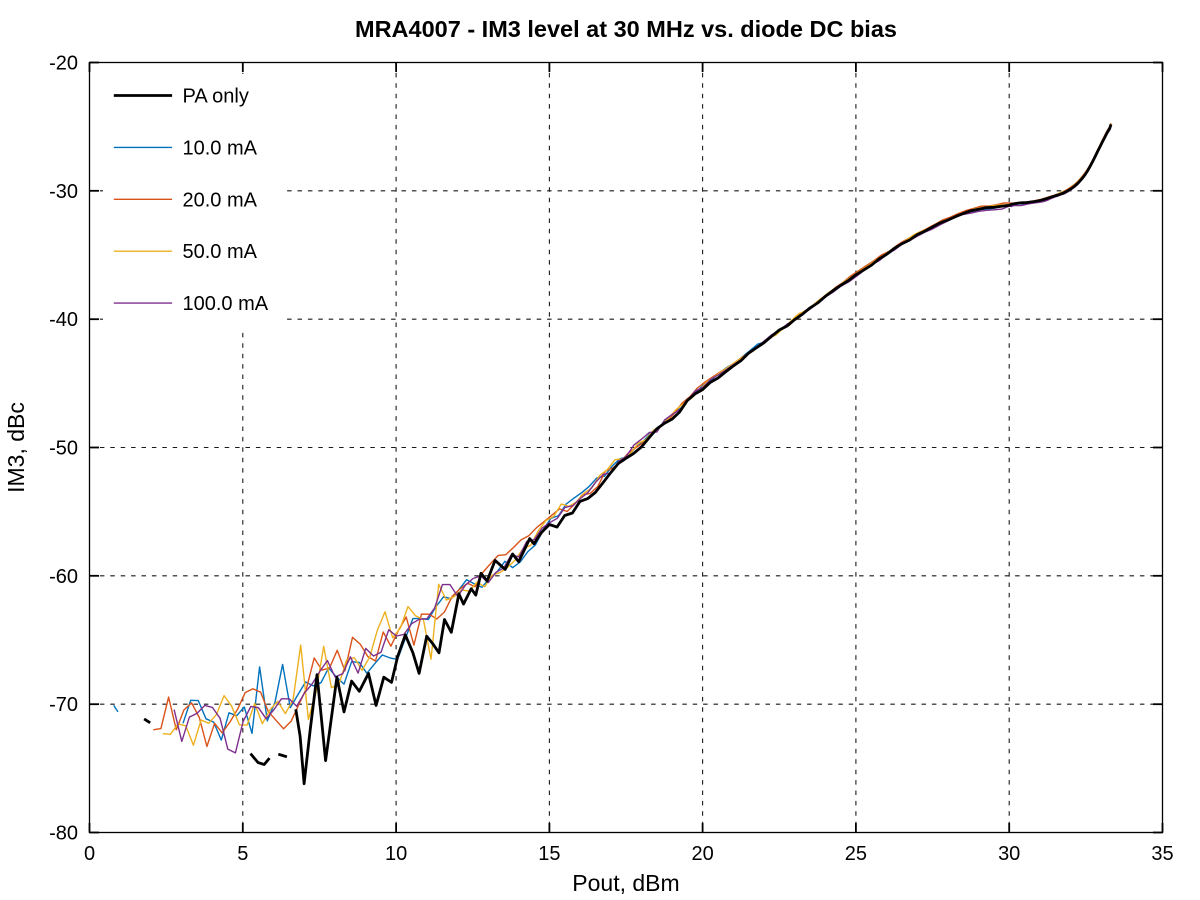 Image resolution: width=1200 pixels, height=900 pixels. I want to click on svg-text: PA only, so click(216, 97).